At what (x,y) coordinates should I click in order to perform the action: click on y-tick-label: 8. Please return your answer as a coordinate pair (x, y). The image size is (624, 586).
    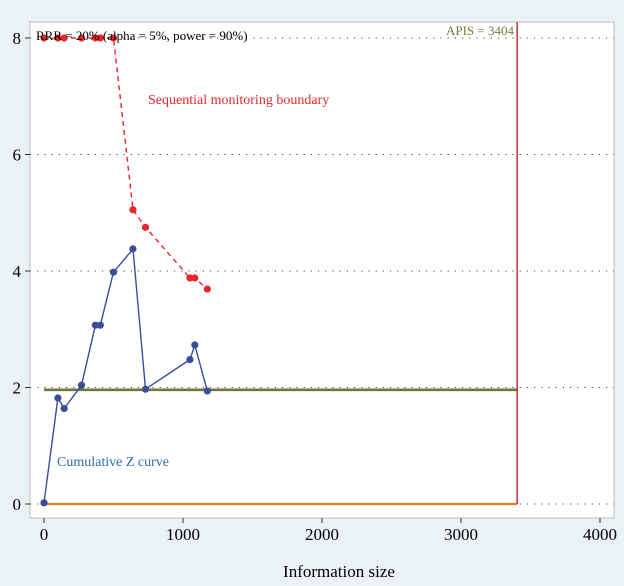
    Looking at the image, I should click on (17, 38).